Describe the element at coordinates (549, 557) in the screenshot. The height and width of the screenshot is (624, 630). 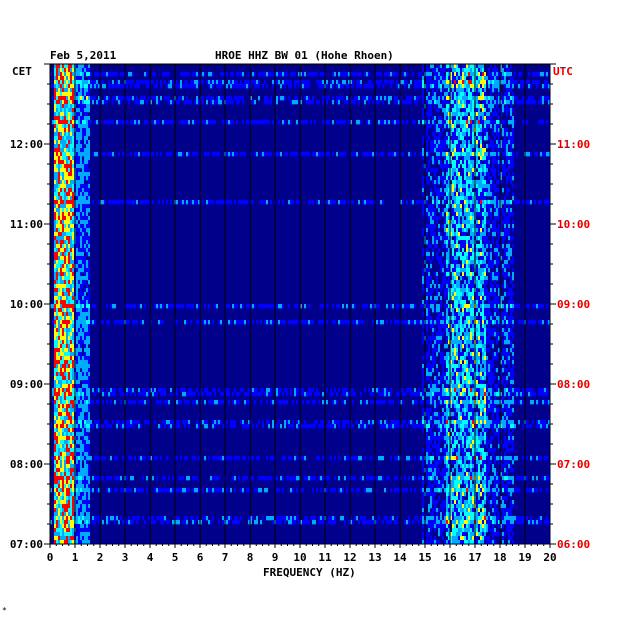
I see `x-tick-label: 20` at that location.